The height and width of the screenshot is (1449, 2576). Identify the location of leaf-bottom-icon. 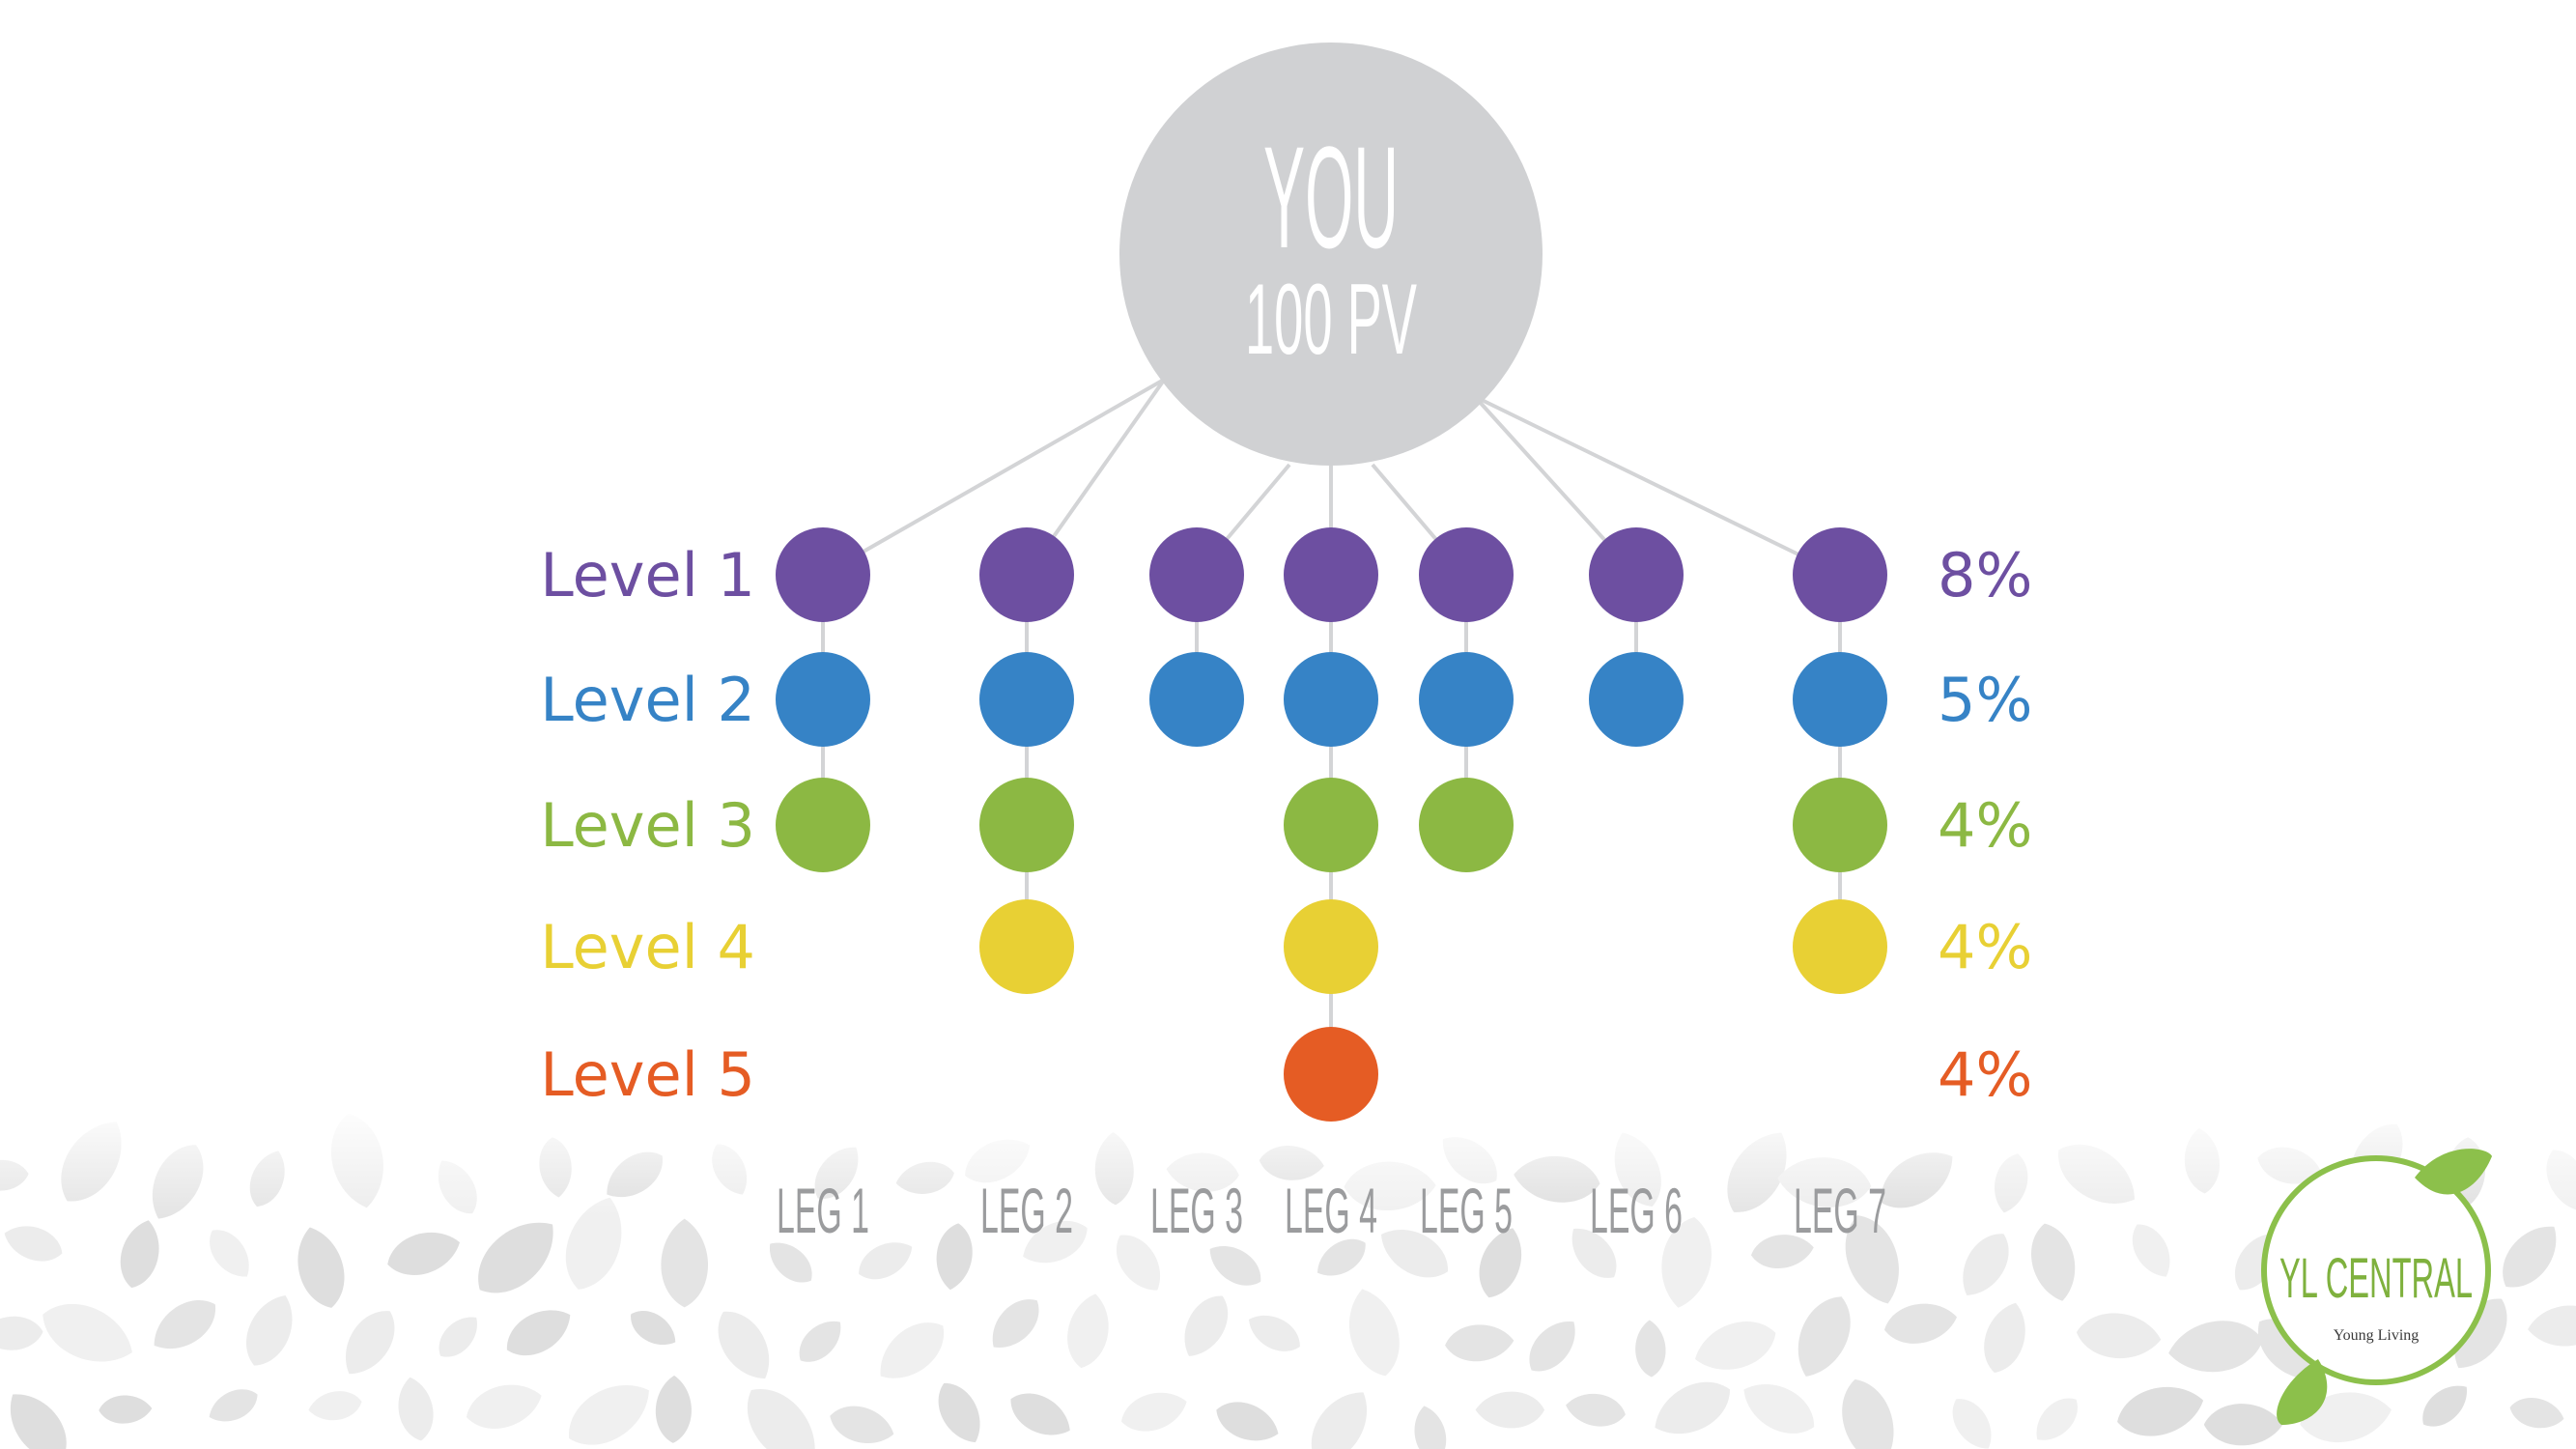
(2302, 1392).